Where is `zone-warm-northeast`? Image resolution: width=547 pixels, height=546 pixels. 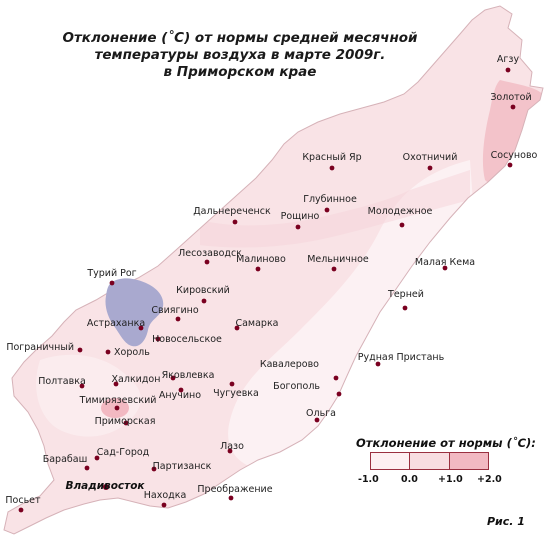 zone-warm-northeast is located at coordinates (512, 133).